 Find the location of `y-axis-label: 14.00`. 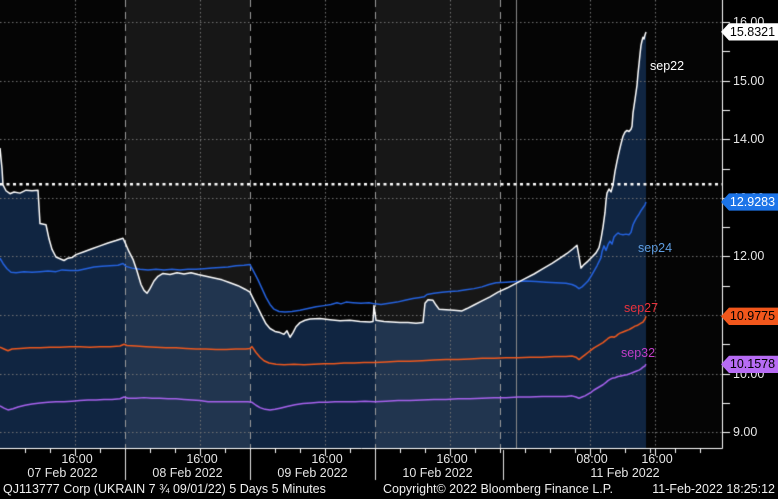

y-axis-label: 14.00 is located at coordinates (749, 139).